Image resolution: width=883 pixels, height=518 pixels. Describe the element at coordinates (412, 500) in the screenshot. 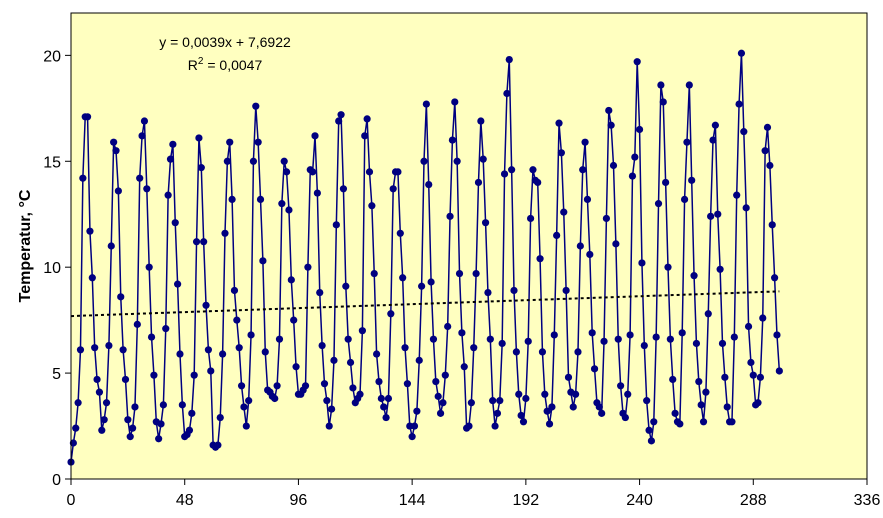

I see `x-tick-label: 144` at that location.